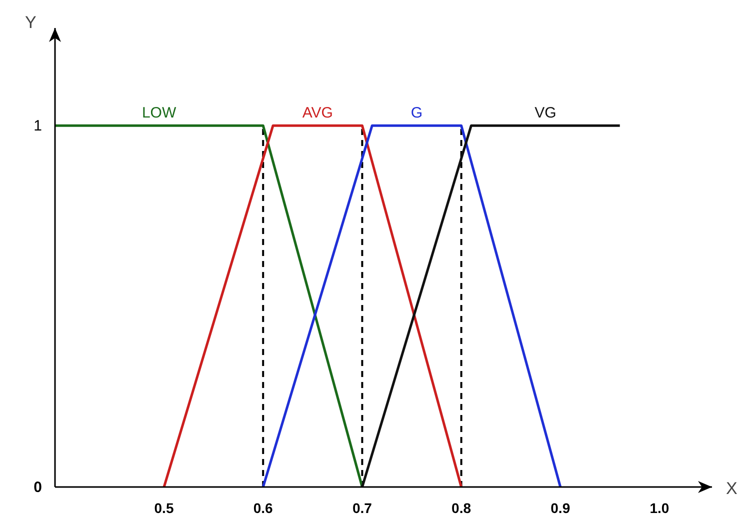 This screenshot has height=517, width=747. What do you see at coordinates (545, 113) in the screenshot?
I see `series-label: VG` at bounding box center [545, 113].